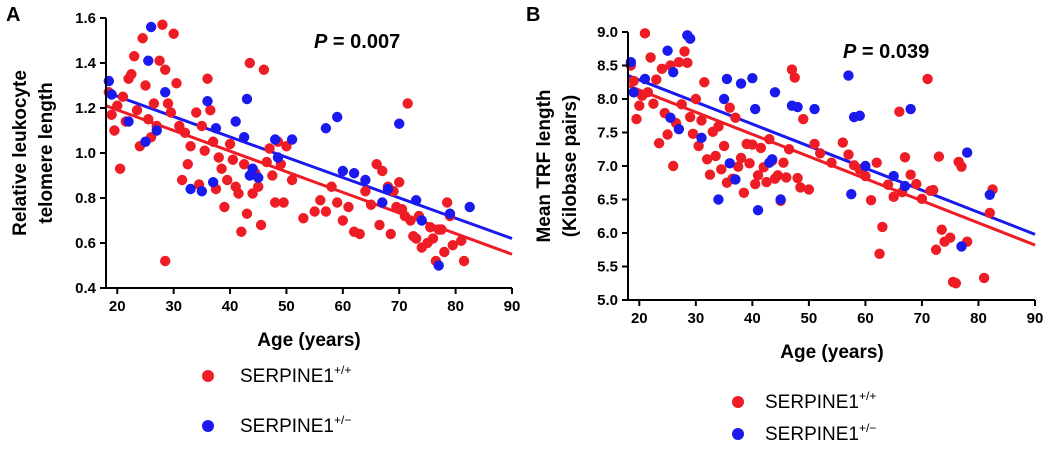  What do you see at coordinates (738, 402) in the screenshot?
I see `legend-marker-wildtype` at bounding box center [738, 402].